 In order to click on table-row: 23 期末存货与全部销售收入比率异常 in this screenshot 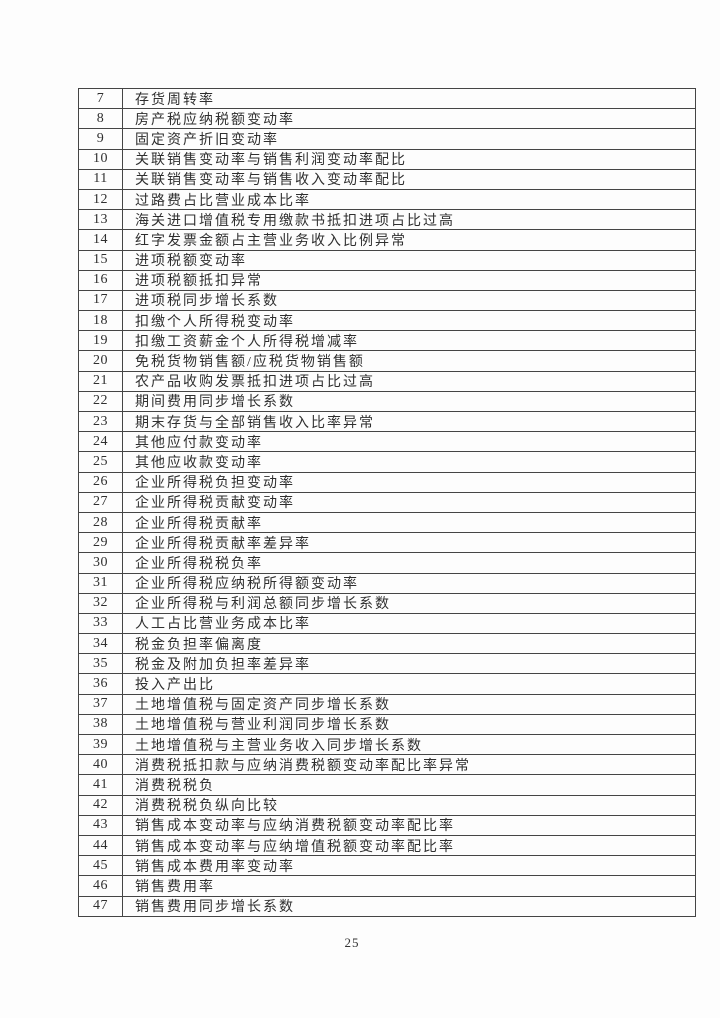, I will do `click(387, 421)`.